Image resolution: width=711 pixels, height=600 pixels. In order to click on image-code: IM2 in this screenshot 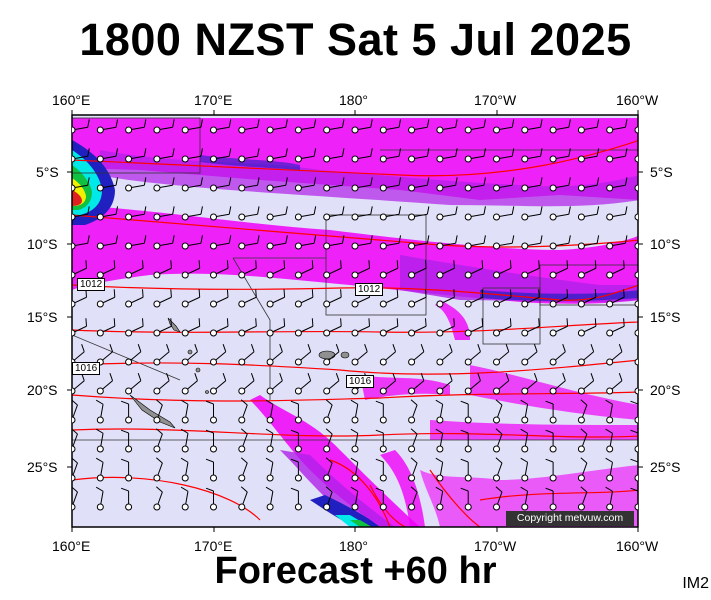, I will do `click(695, 583)`.